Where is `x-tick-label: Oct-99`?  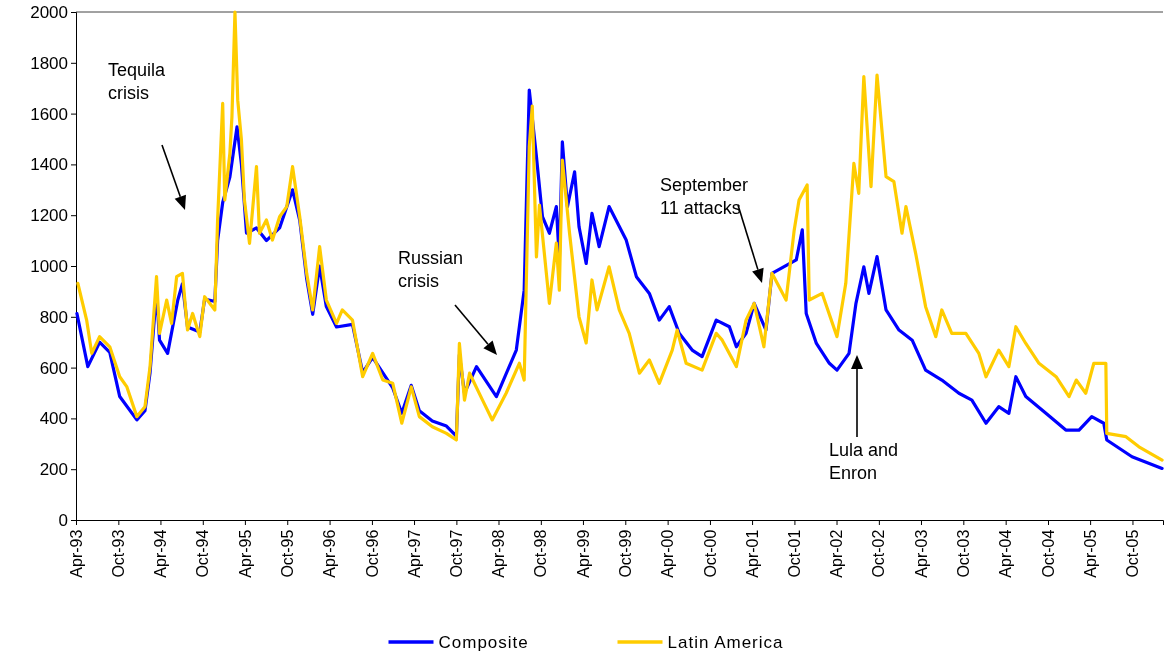
x-tick-label: Oct-99 is located at coordinates (625, 553).